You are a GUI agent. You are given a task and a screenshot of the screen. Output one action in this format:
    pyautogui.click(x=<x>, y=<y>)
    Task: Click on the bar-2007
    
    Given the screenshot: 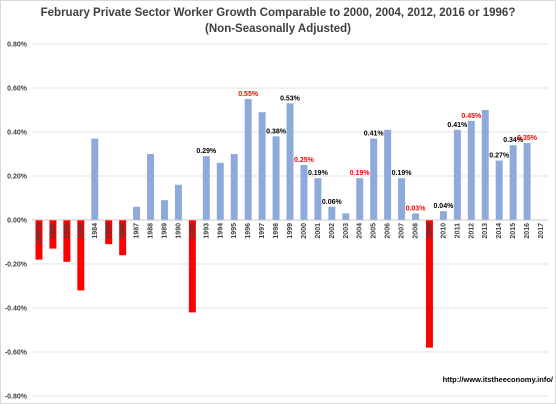 What is the action you would take?
    pyautogui.click(x=402, y=199)
    